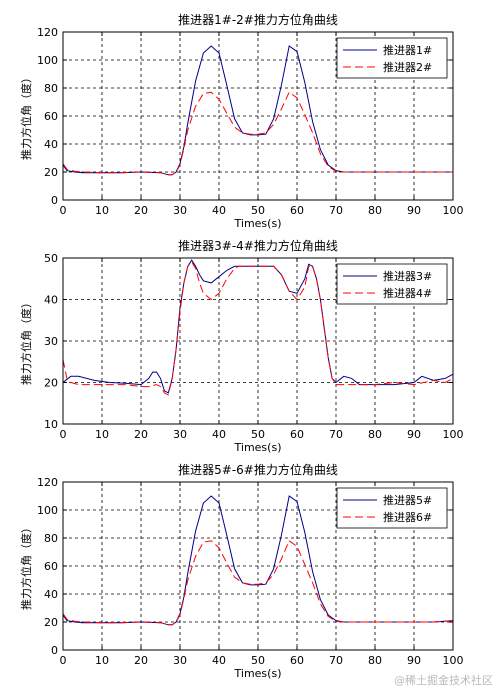  I want to click on legend-label-2: 推进器2#, so click(407, 67).